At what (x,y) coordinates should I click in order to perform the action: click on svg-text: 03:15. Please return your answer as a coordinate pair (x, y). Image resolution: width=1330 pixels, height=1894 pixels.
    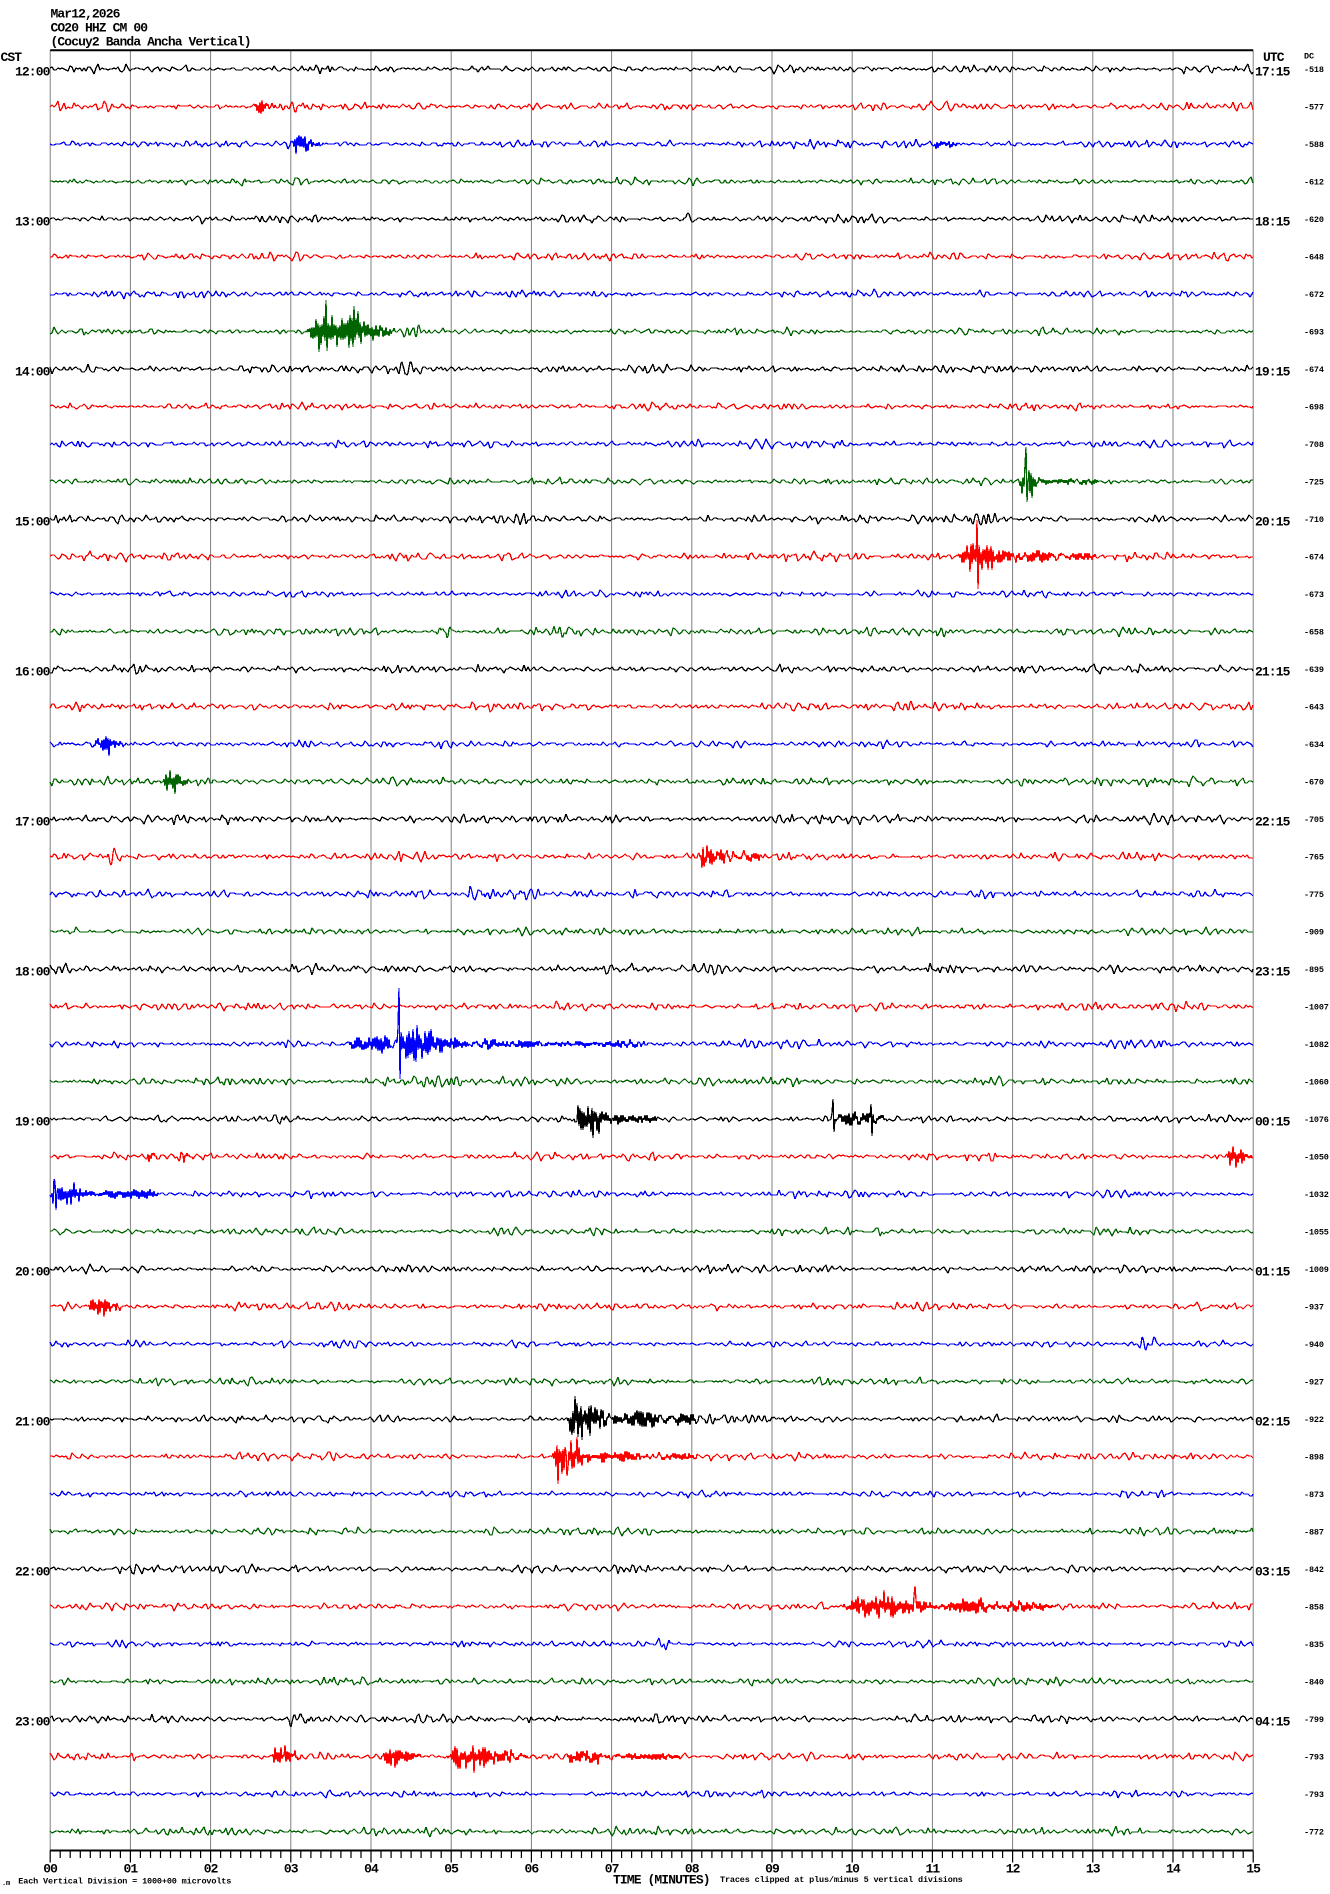
    Looking at the image, I should click on (1273, 1571).